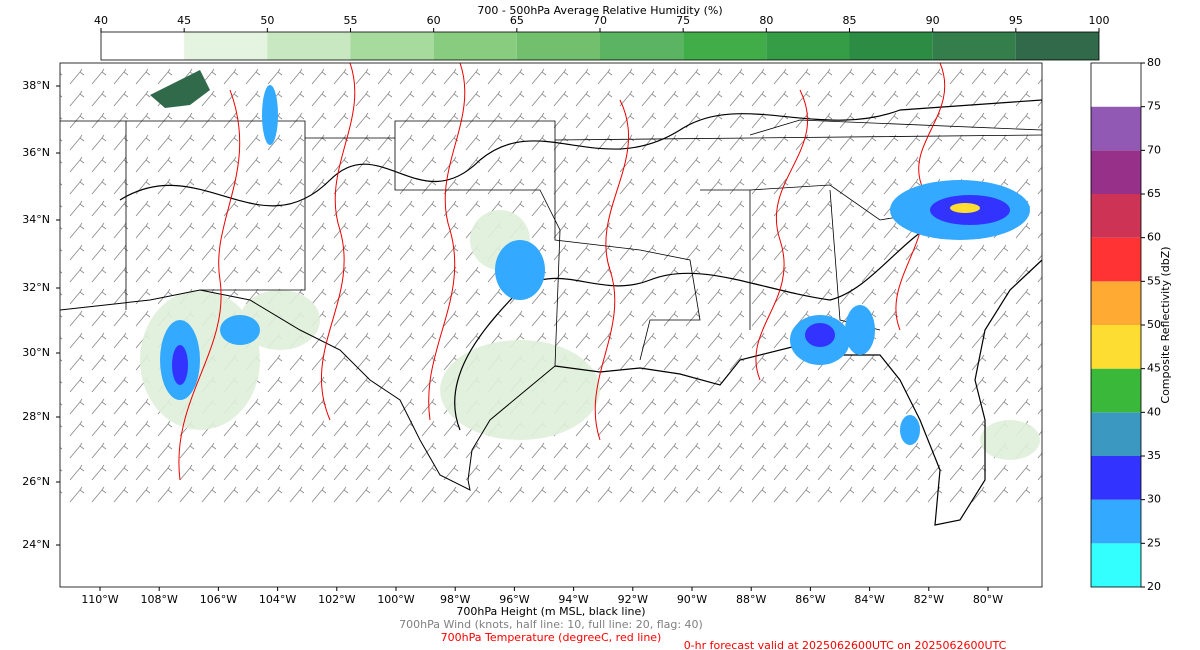 This screenshot has width=1200, height=650. What do you see at coordinates (988, 599) in the screenshot?
I see `lon-label: 80°W` at bounding box center [988, 599].